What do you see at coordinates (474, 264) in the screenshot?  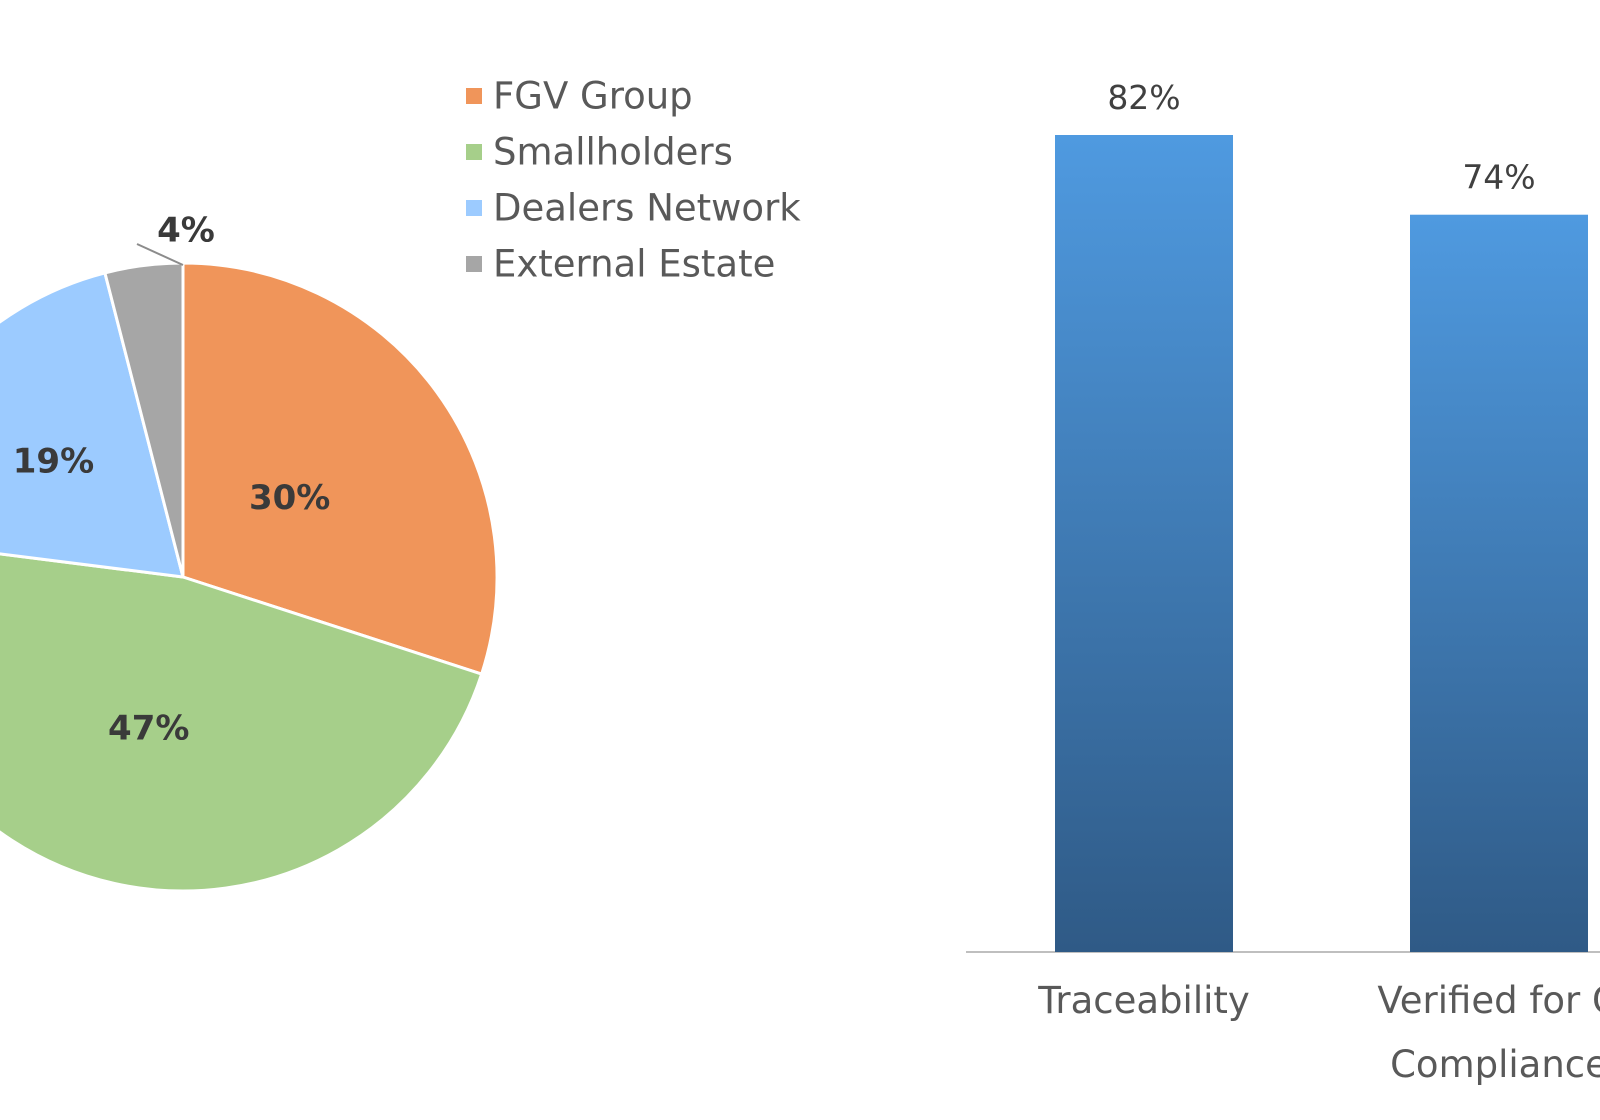 I see `legend-swatch-external-estate` at bounding box center [474, 264].